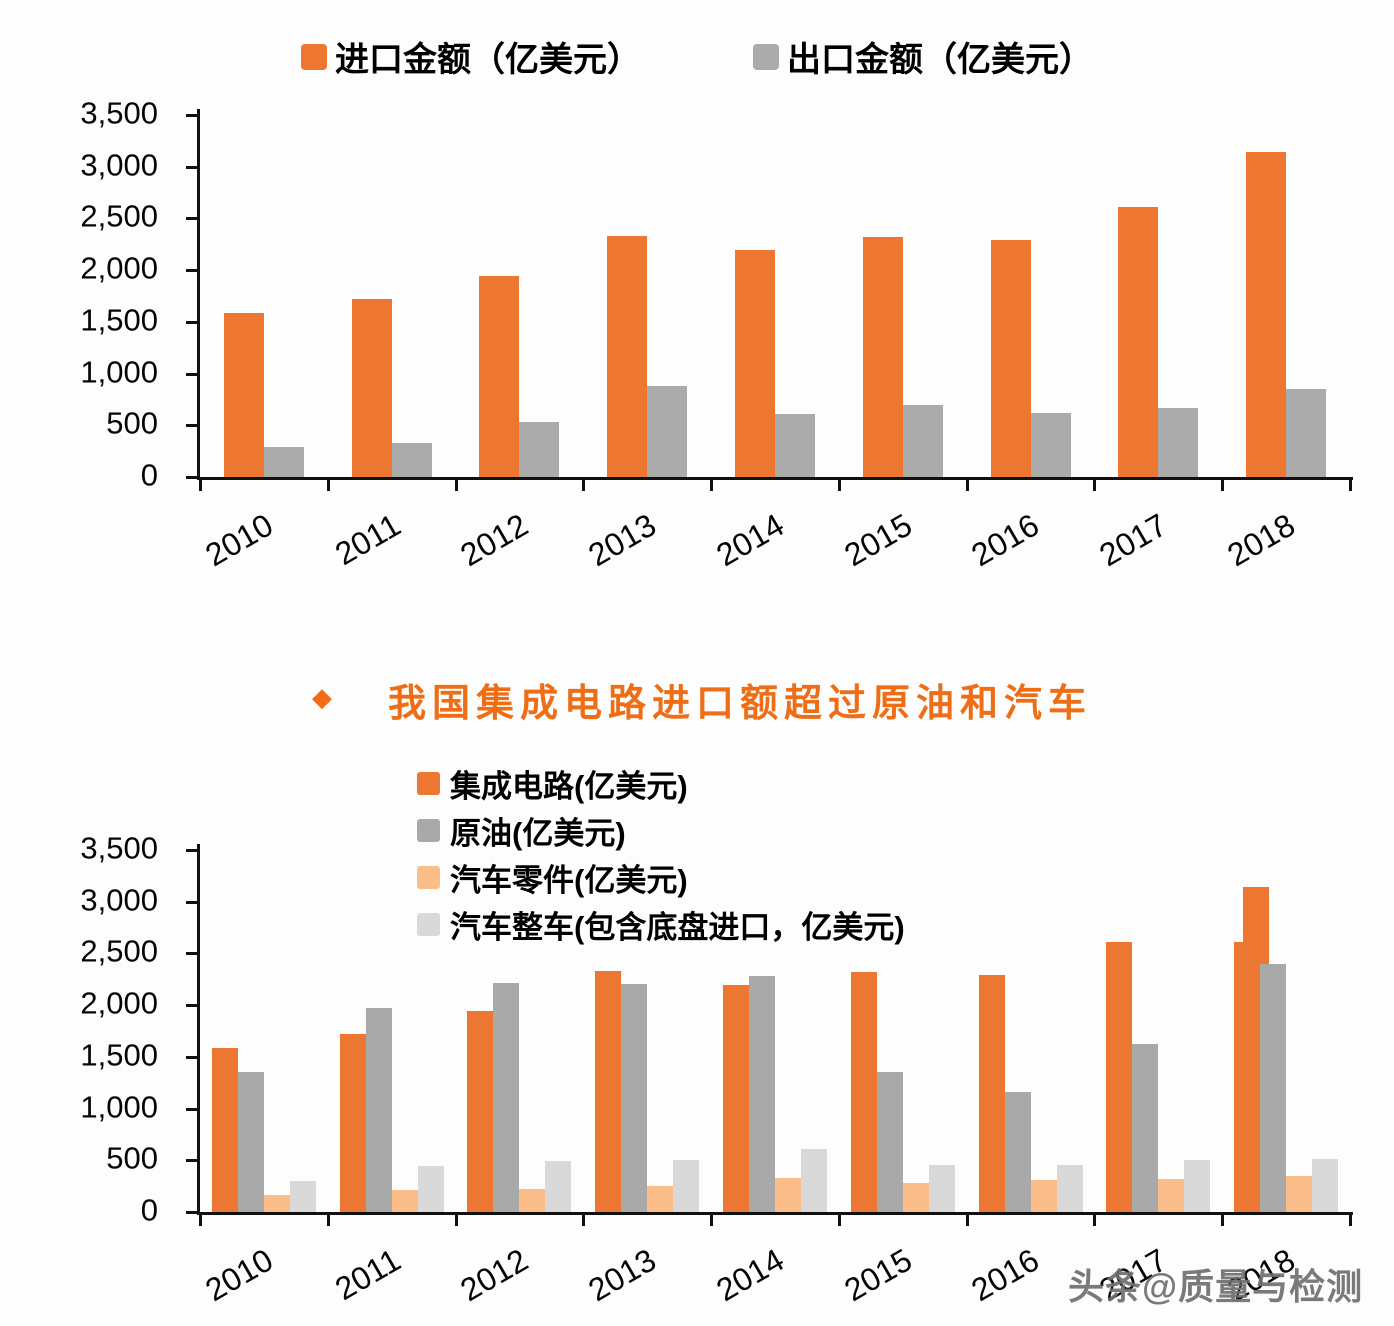  I want to click on bar-汽车零件(亿美元)-2018, so click(1299, 1193).